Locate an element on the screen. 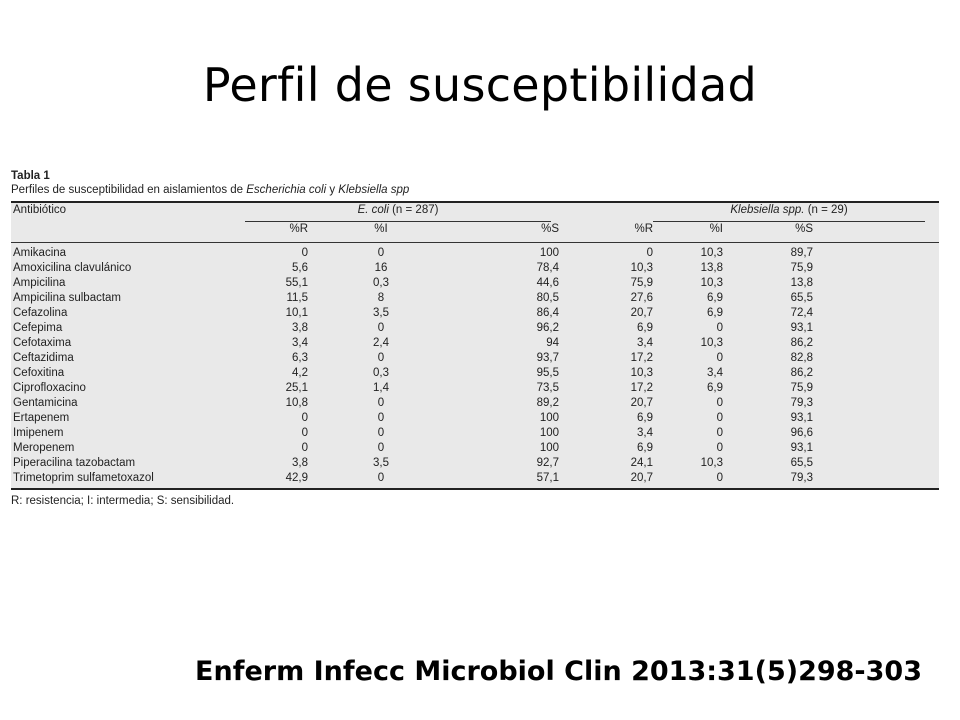 The height and width of the screenshot is (720, 960). ecoli-s-value: 94 is located at coordinates (552, 343).